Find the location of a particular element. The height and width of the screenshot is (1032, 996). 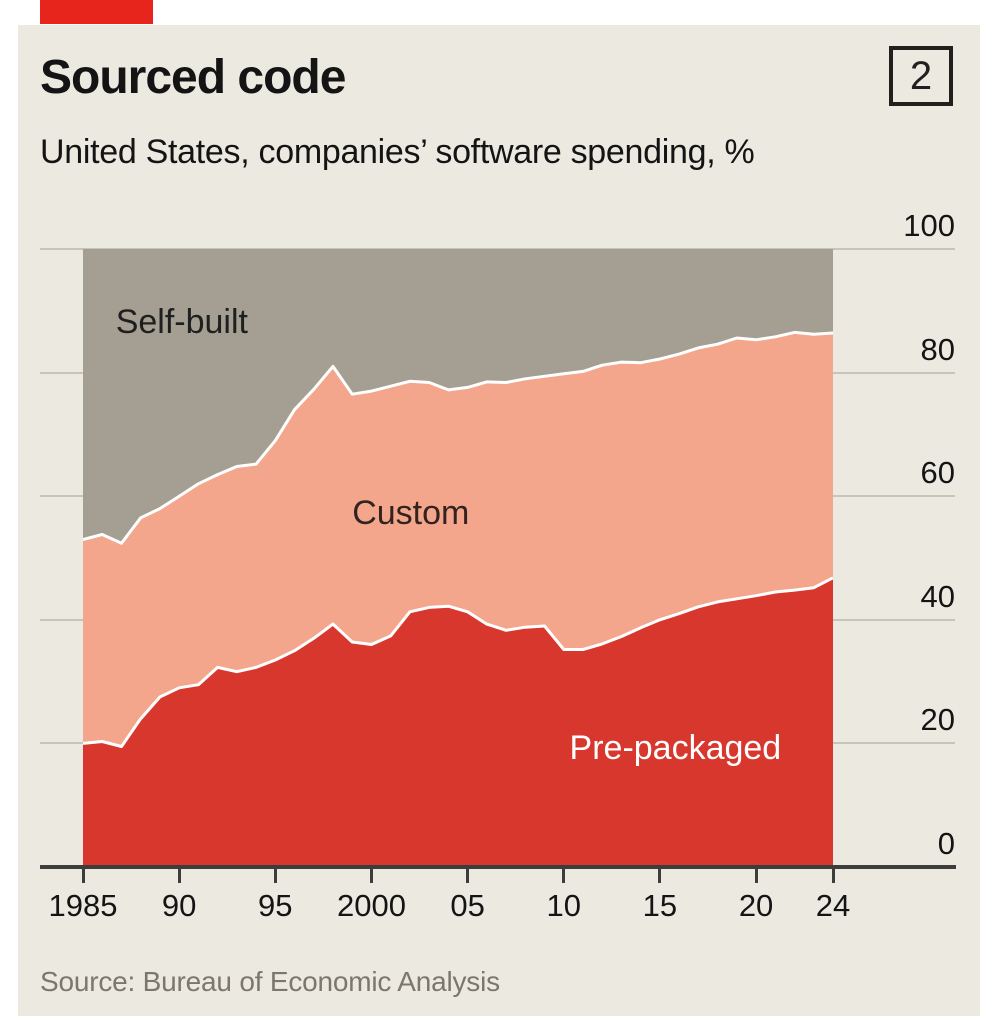

area-label-self-built: Self-built is located at coordinates (181, 321).